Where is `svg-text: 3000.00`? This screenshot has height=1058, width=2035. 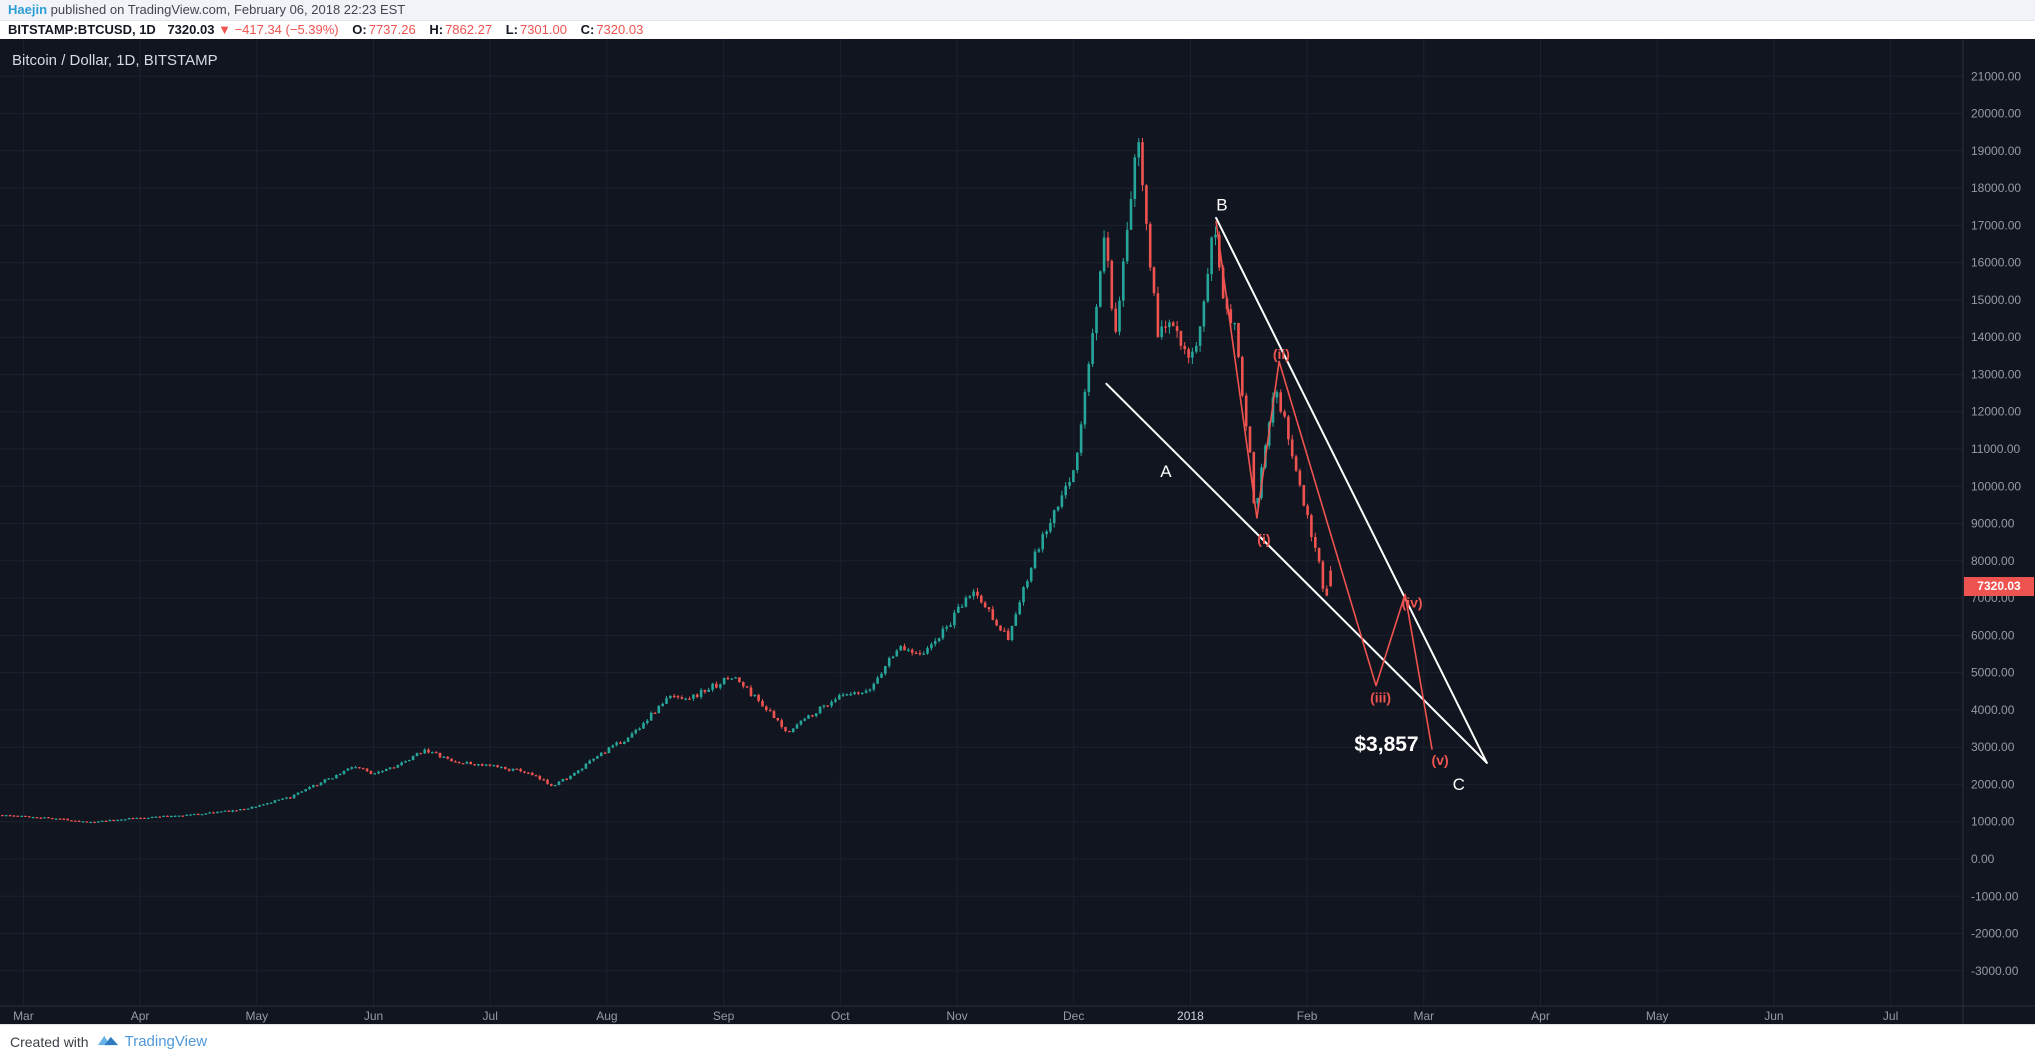 svg-text: 3000.00 is located at coordinates (1993, 747).